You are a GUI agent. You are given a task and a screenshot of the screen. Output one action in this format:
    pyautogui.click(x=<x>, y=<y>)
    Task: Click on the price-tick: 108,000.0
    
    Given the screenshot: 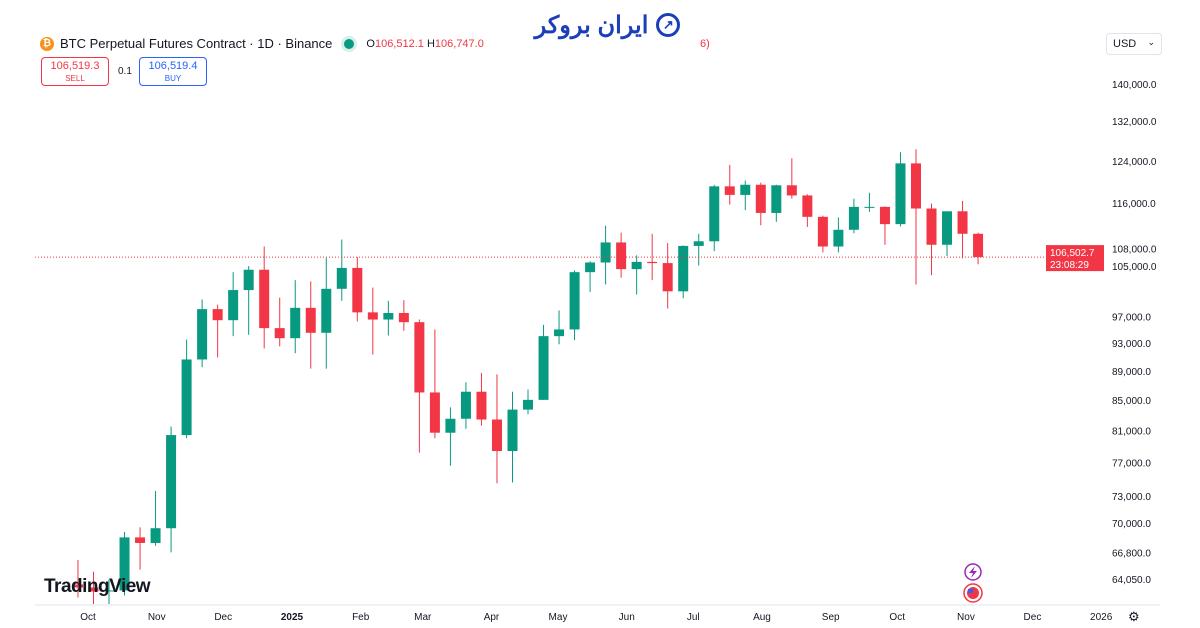 What is the action you would take?
    pyautogui.click(x=1134, y=249)
    